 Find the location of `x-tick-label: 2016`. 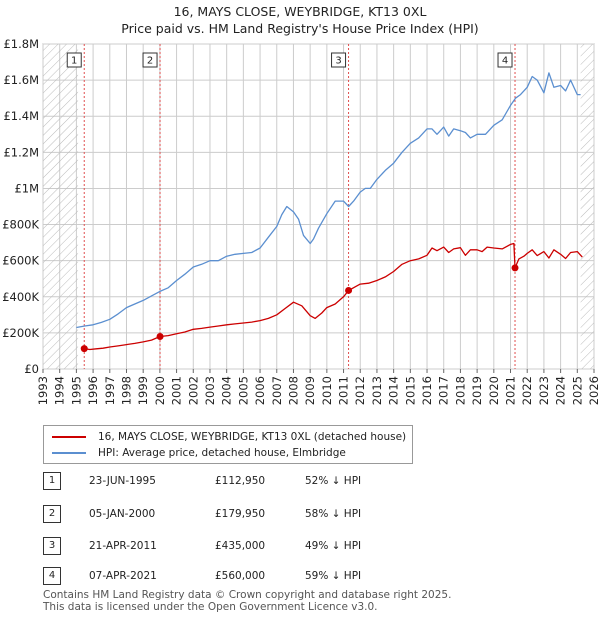

x-tick-label: 2016 is located at coordinates (427, 390).